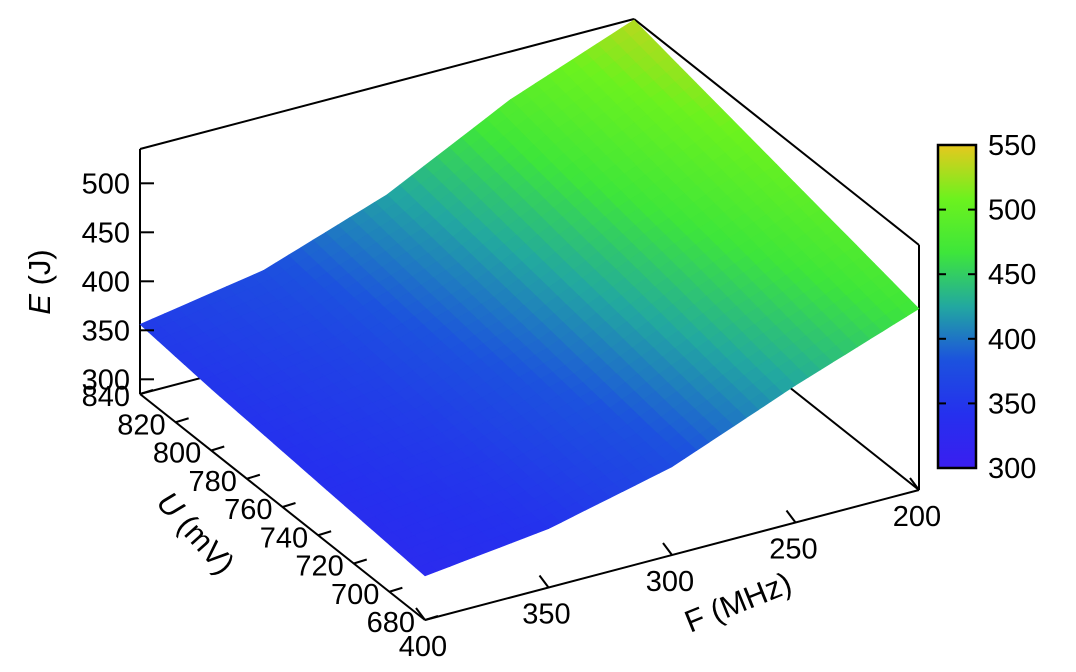 This screenshot has width=1076, height=672. Describe the element at coordinates (1012, 469) in the screenshot. I see `colorbar-tick-label: 300` at that location.